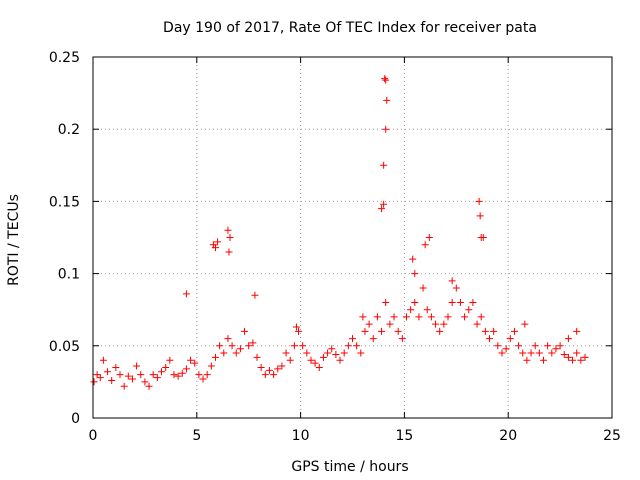 The height and width of the screenshot is (480, 640). What do you see at coordinates (349, 467) in the screenshot?
I see `x-axis-title: GPS time / hours` at bounding box center [349, 467].